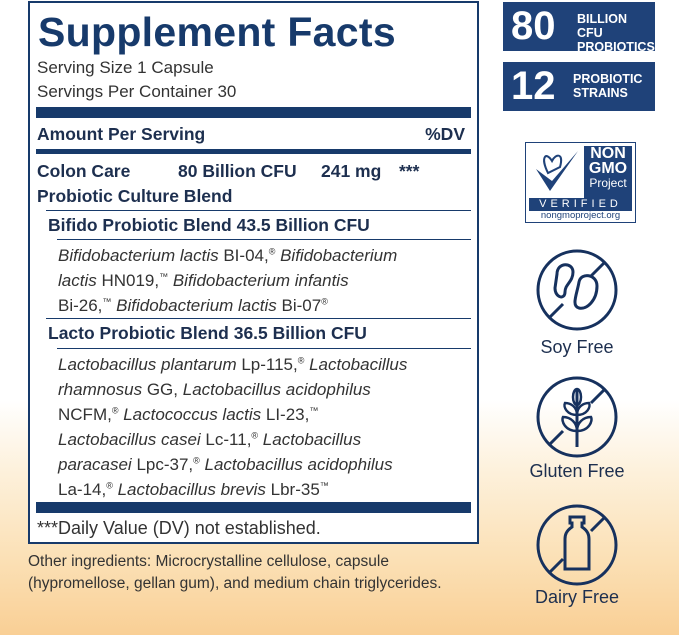  What do you see at coordinates (292, 489) in the screenshot?
I see `strain-text: Lbr-35` at bounding box center [292, 489].